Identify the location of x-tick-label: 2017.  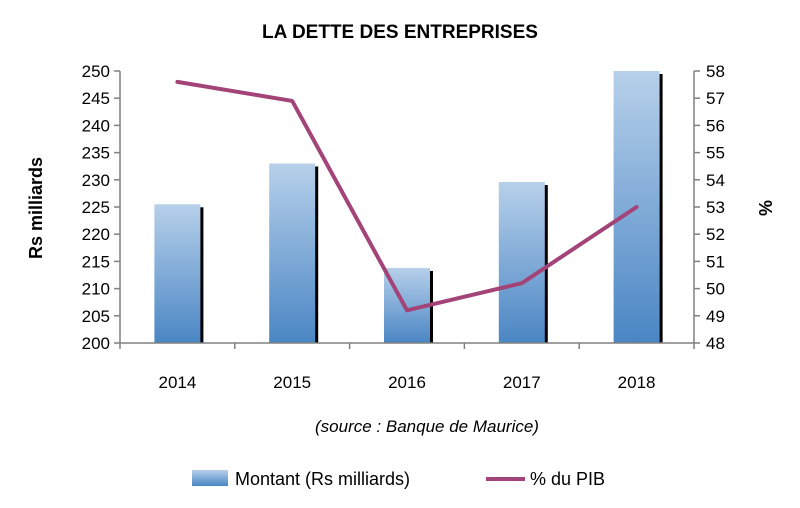
(522, 382).